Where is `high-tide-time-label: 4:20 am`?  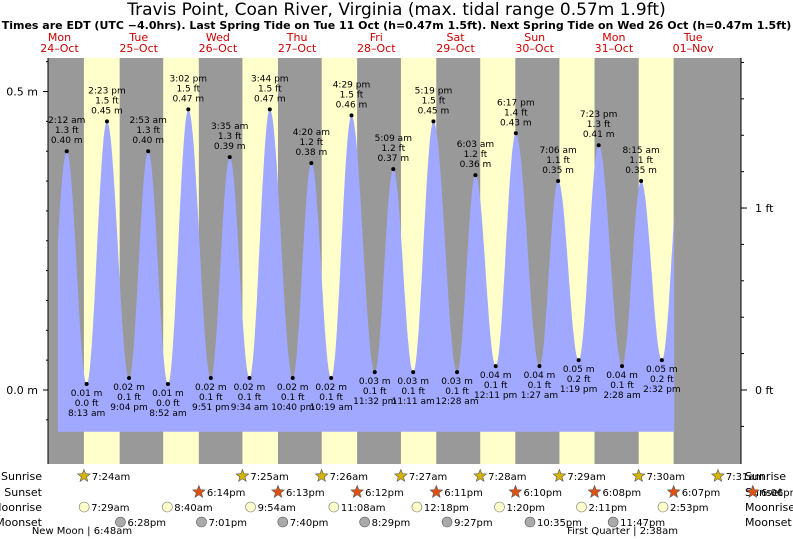
high-tide-time-label: 4:20 am is located at coordinates (311, 133).